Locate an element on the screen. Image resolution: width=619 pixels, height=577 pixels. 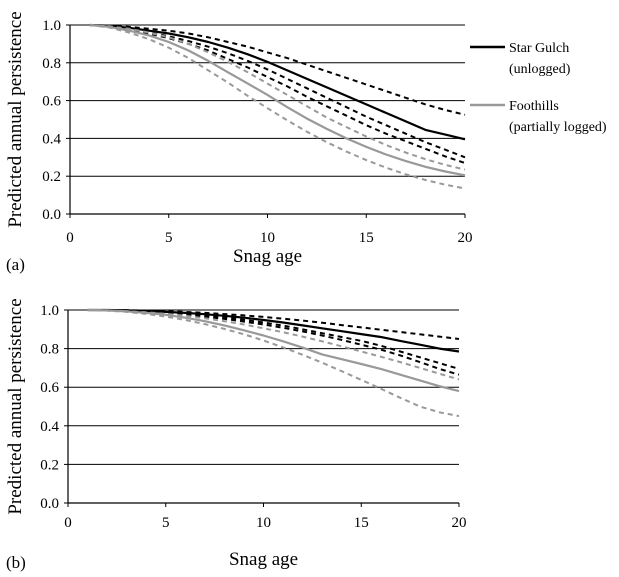
panel-label: (a) is located at coordinates (15, 264).